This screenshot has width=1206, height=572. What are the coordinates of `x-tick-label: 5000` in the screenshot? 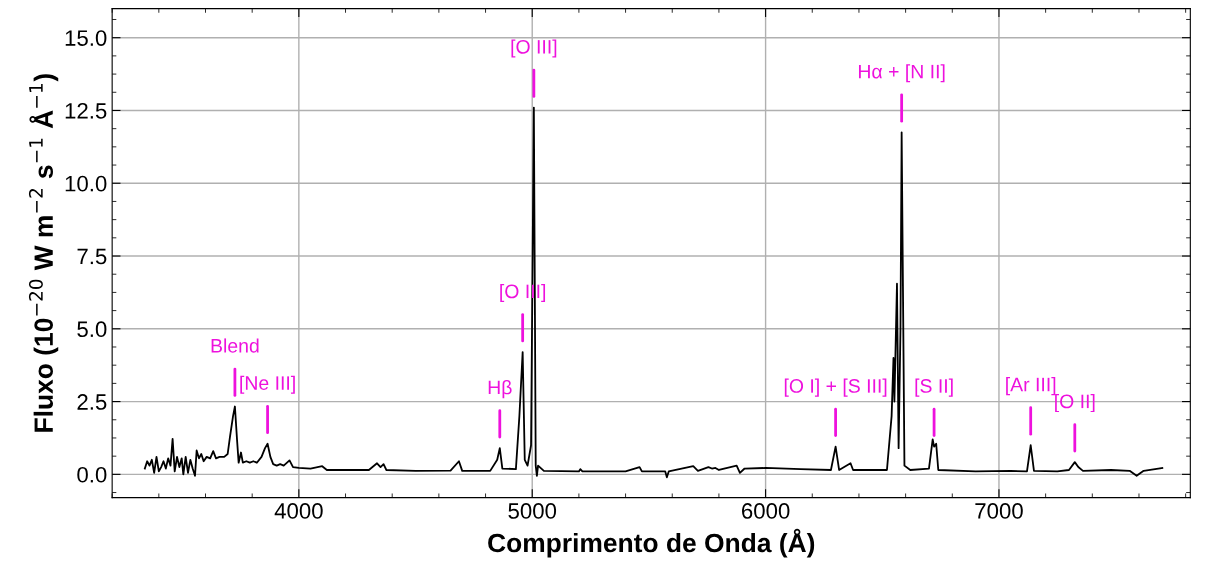 It's located at (532, 511).